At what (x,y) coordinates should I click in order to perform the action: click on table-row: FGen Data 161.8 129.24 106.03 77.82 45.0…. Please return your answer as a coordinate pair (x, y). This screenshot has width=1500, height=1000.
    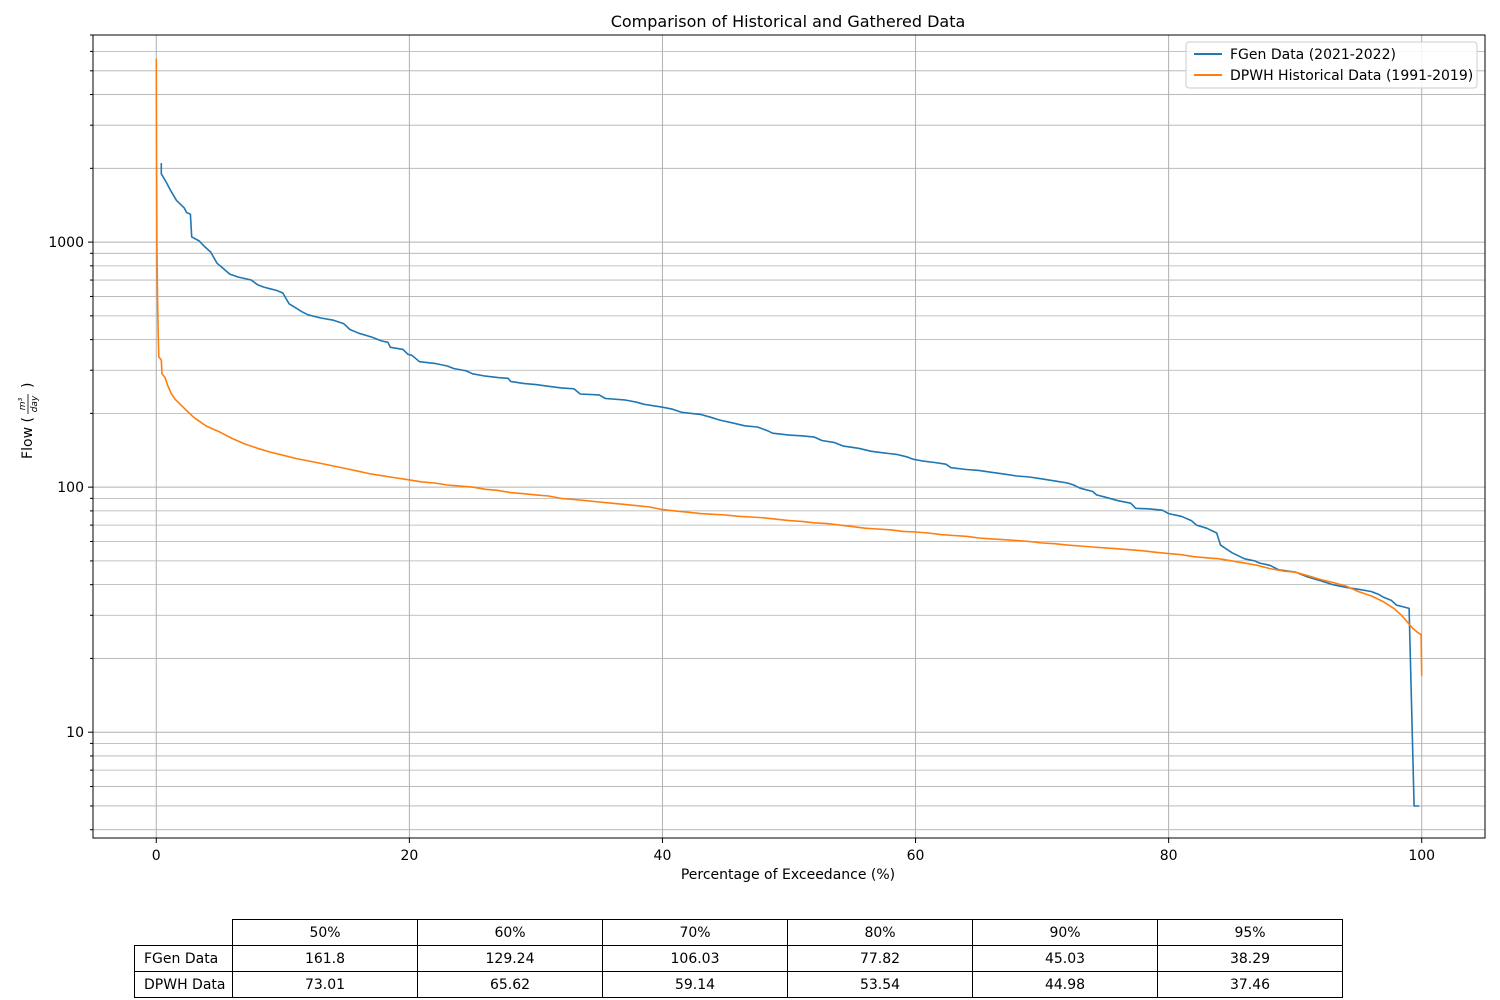
    Looking at the image, I should click on (738, 958).